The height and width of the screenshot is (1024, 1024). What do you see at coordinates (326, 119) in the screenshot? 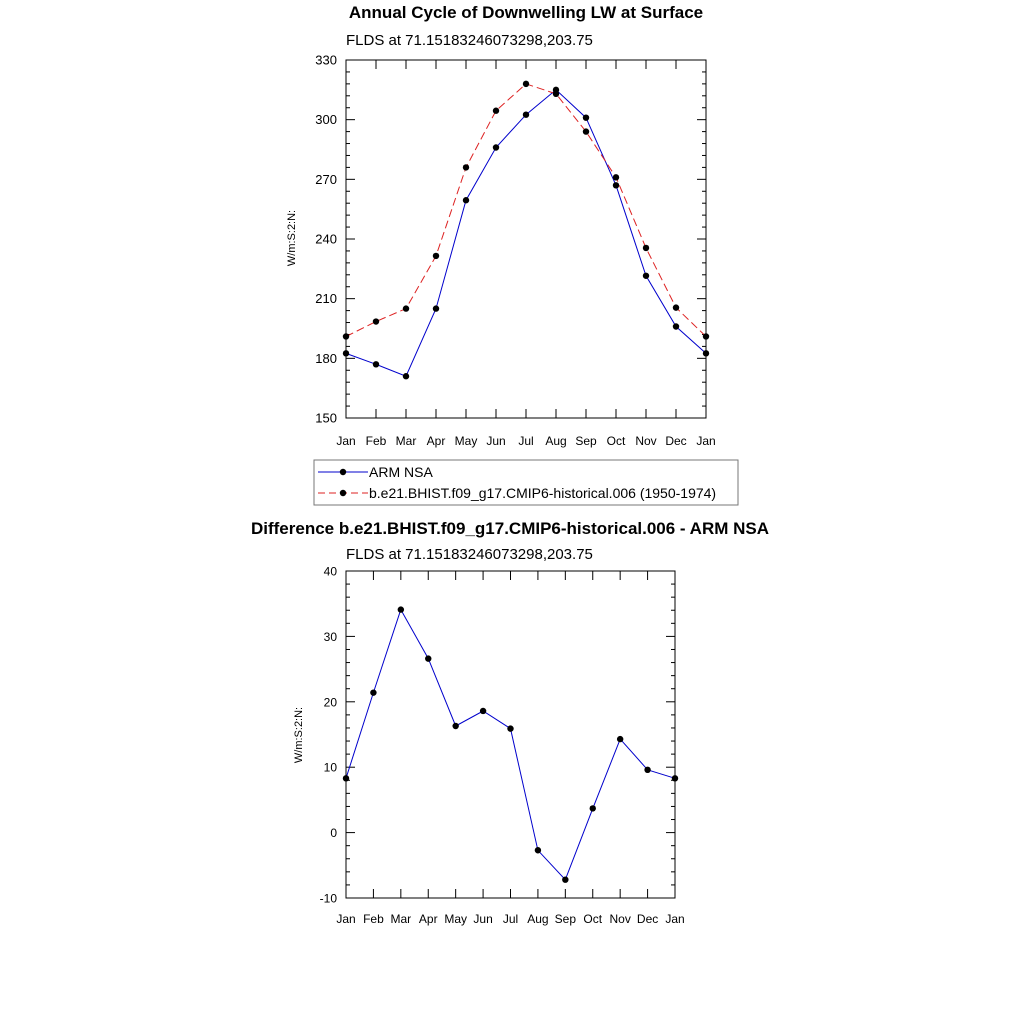
I see `y-tick-label: 300` at bounding box center [326, 119].